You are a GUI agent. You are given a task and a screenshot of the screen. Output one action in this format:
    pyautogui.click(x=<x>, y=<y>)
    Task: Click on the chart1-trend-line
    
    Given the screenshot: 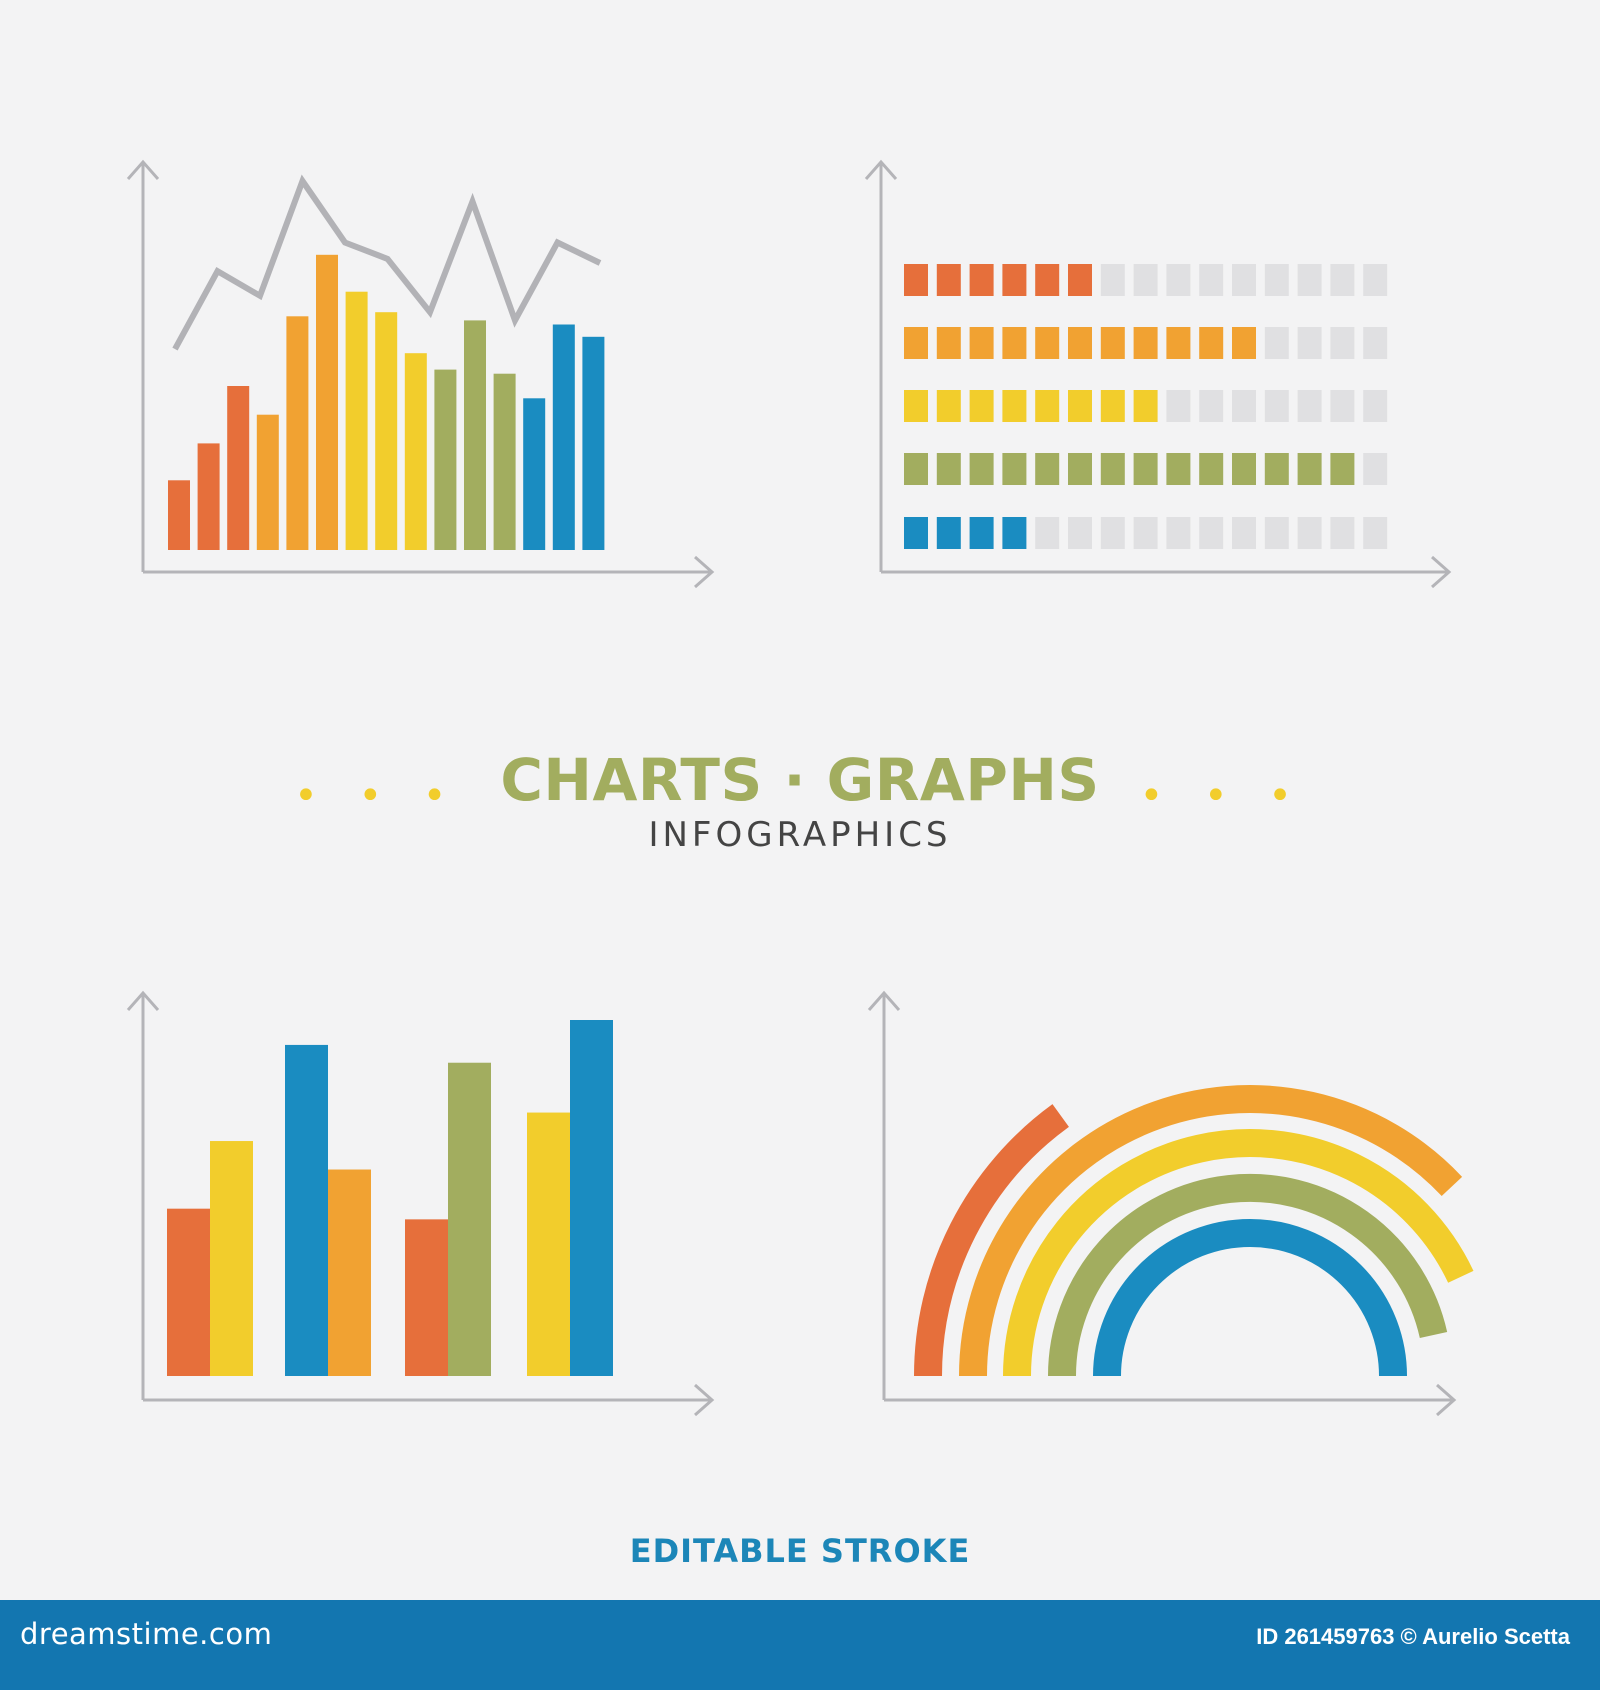 What is the action you would take?
    pyautogui.click(x=387, y=262)
    